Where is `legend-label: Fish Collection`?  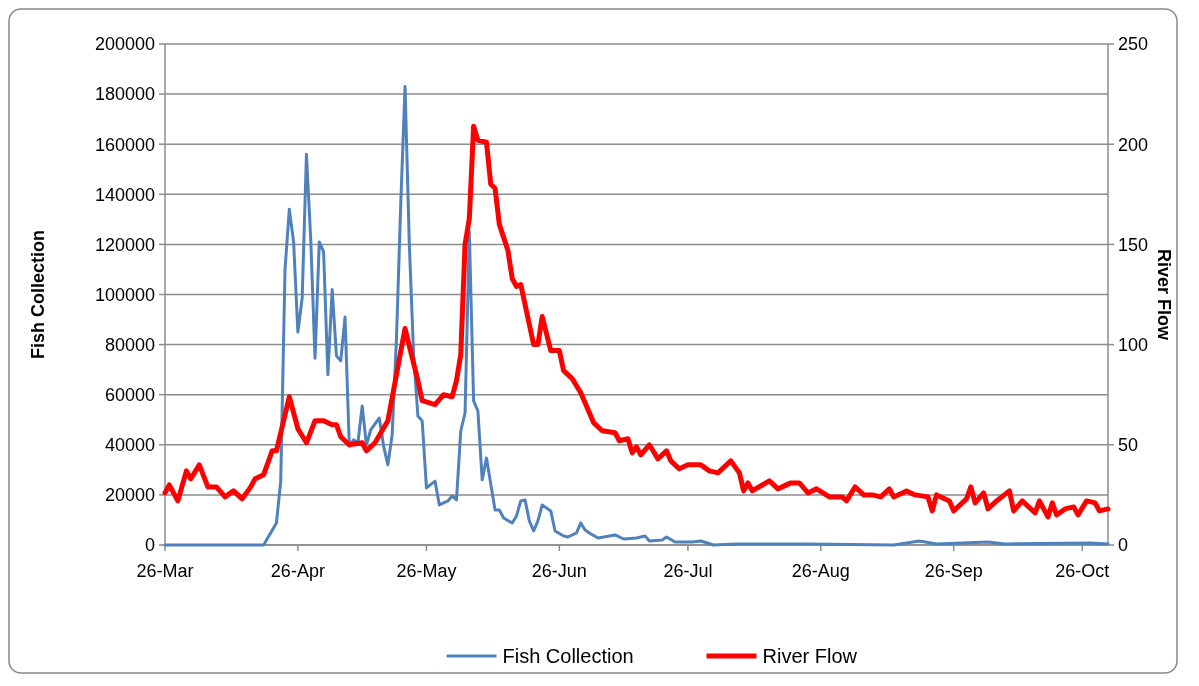 legend-label: Fish Collection is located at coordinates (568, 656).